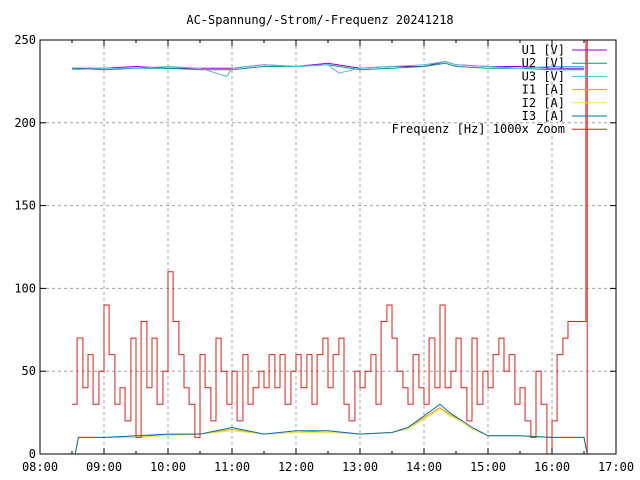 The height and width of the screenshot is (480, 640). What do you see at coordinates (25, 288) in the screenshot?
I see `y-tick-label: 100` at bounding box center [25, 288].